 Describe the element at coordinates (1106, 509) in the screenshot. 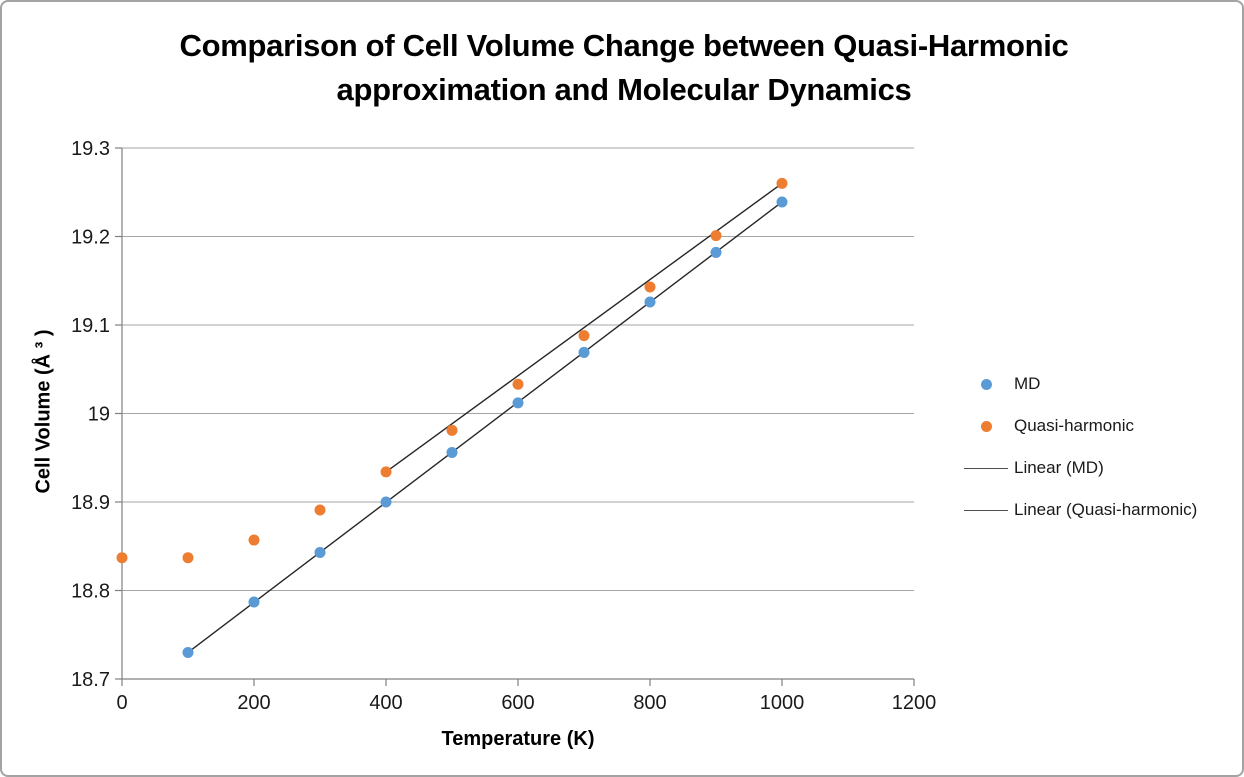

I see `legend-label: Linear (Quasi-harmonic)` at that location.